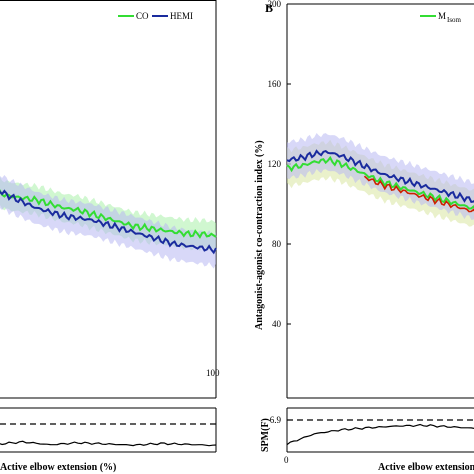  What do you see at coordinates (277, 324) in the screenshot?
I see `ytick-40: 40` at bounding box center [277, 324].